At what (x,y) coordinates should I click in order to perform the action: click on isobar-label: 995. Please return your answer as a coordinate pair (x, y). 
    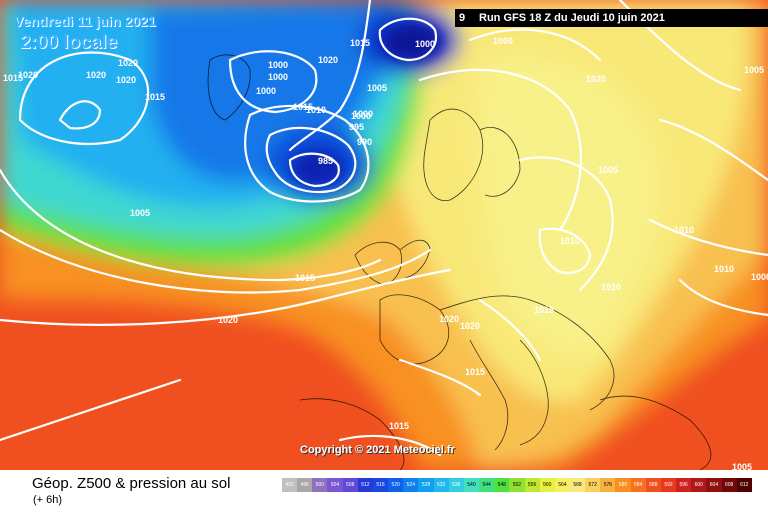
    Looking at the image, I should click on (356, 127).